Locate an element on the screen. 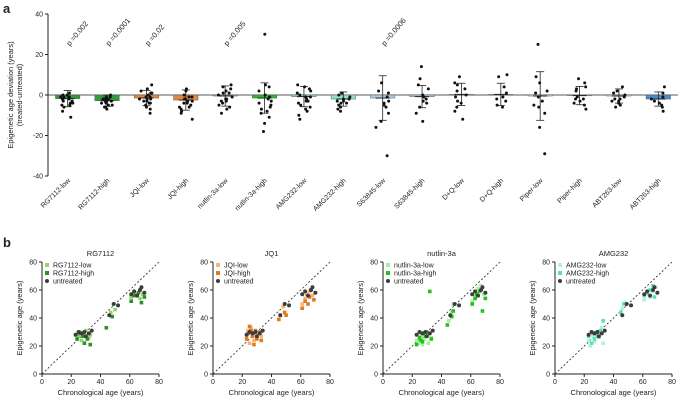 Image resolution: width=683 pixels, height=417 pixels. y-tick-label: -40 is located at coordinates (38, 177).